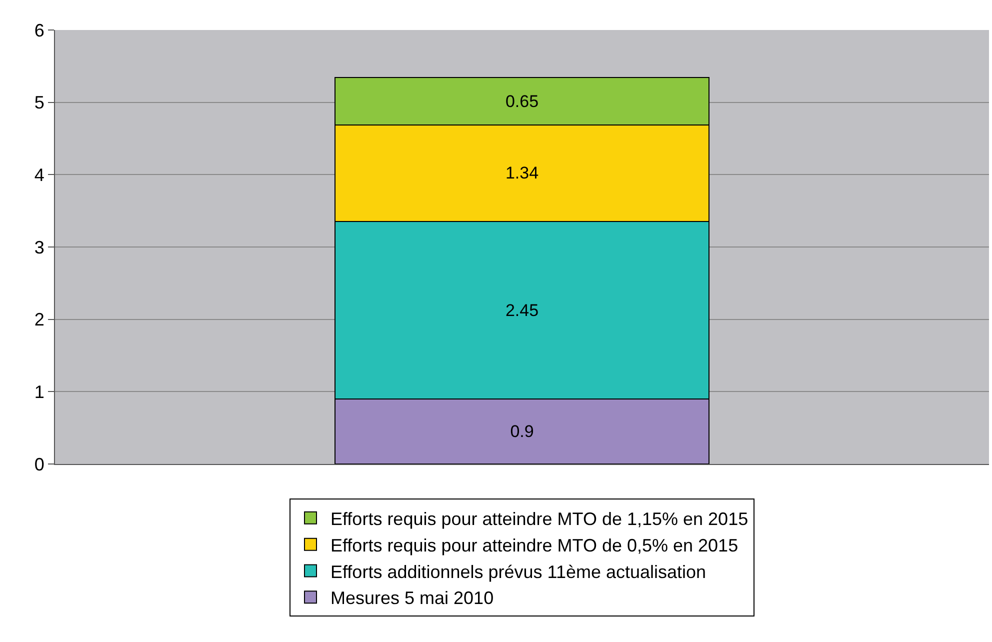 The height and width of the screenshot is (642, 992). I want to click on data-label: 0.65, so click(522, 101).